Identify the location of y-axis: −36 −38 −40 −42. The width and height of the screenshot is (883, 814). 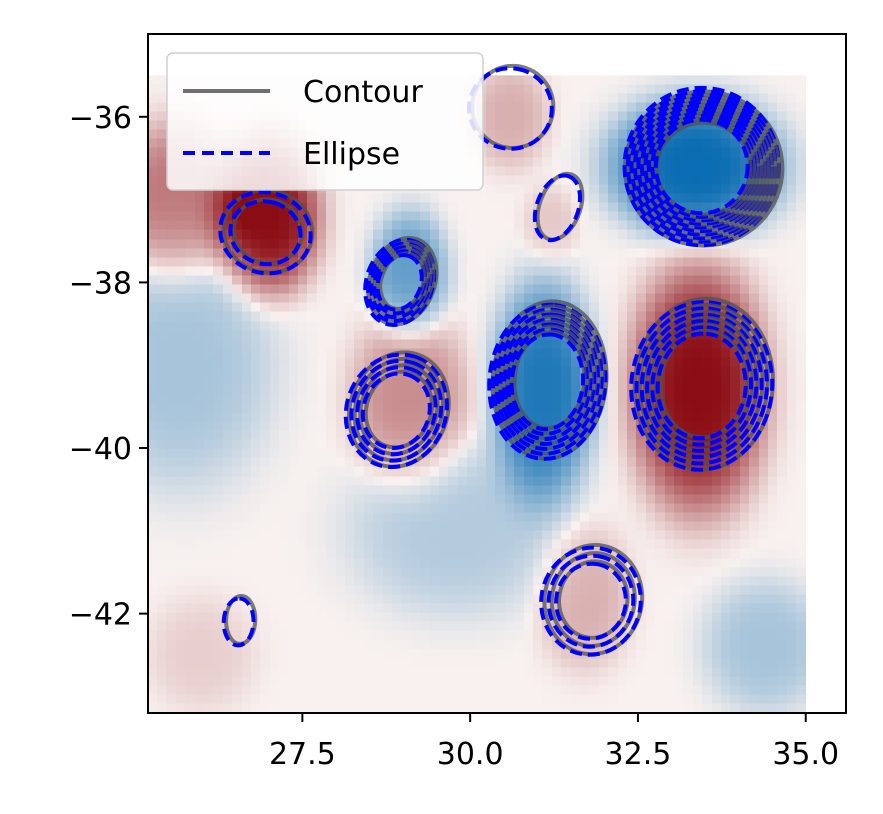
(108, 367).